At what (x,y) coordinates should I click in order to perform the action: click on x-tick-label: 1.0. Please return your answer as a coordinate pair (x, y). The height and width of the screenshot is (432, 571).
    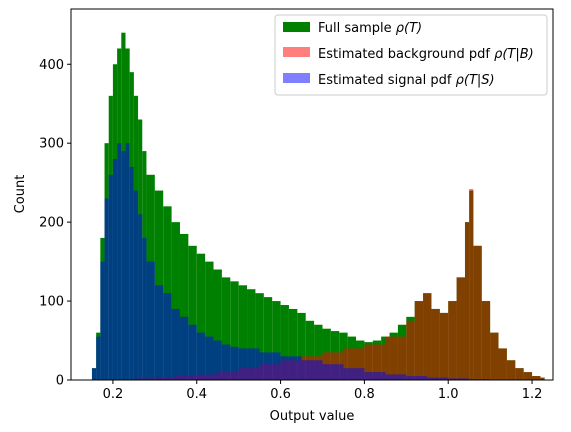
    Looking at the image, I should click on (448, 394).